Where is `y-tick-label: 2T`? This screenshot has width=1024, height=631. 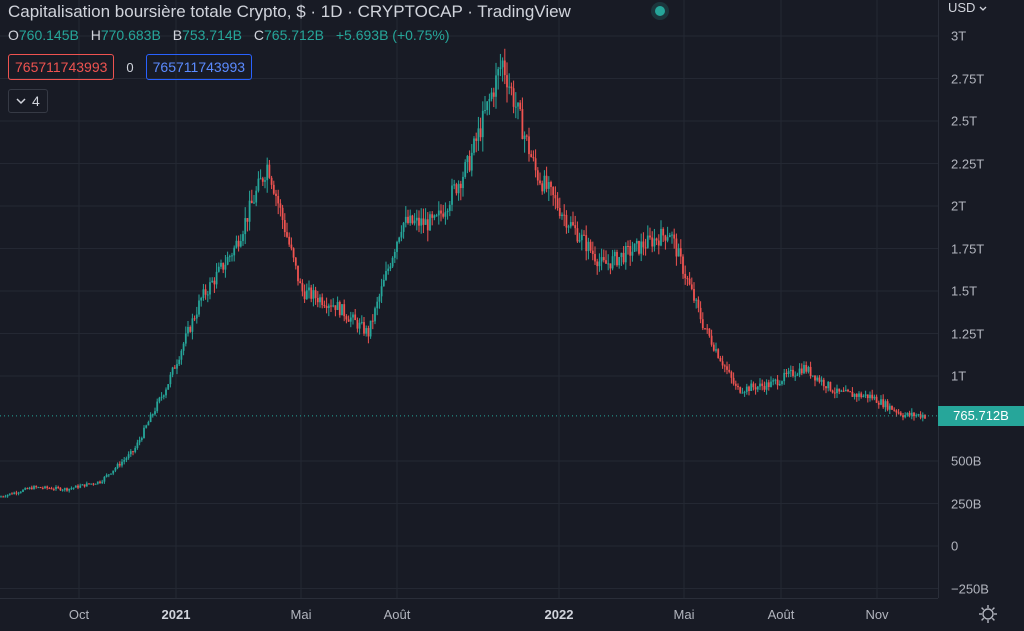 y-tick-label: 2T is located at coordinates (959, 206).